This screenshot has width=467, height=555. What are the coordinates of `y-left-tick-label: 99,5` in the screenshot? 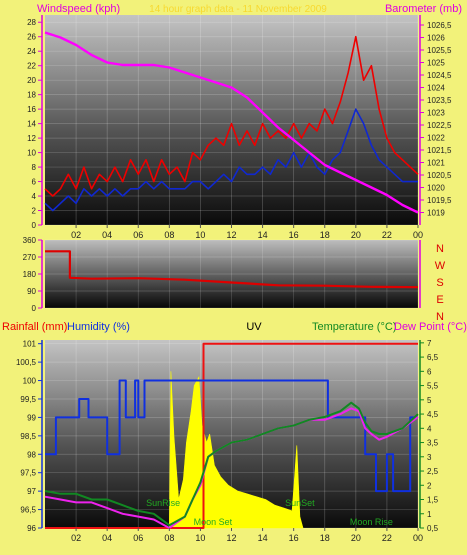 It's located at (28, 399).